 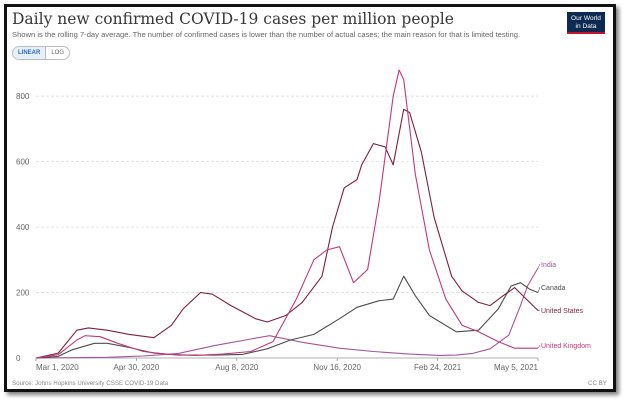 What do you see at coordinates (237, 367) in the screenshot?
I see `x-tick-label: Aug 8, 2020` at bounding box center [237, 367].